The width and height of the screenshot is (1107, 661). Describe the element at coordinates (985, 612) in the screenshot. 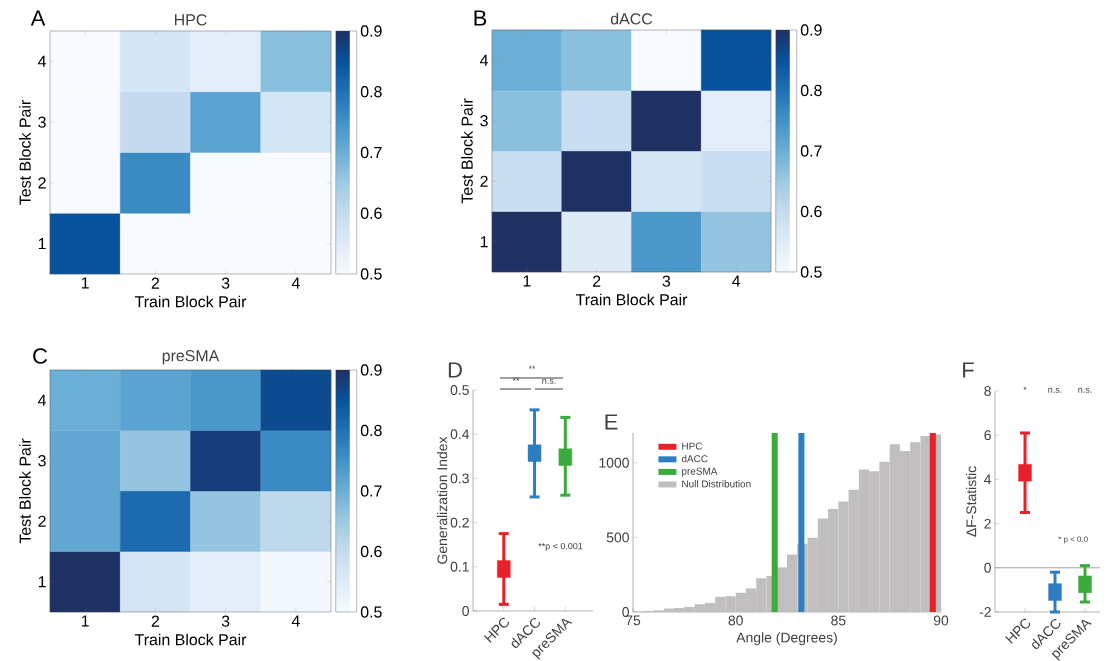

I see `y-tick-label: -2` at that location.